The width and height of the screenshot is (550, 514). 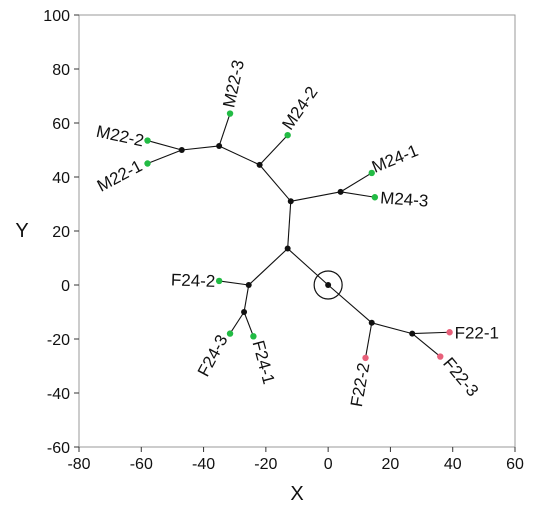 What do you see at coordinates (120, 136) in the screenshot?
I see `leaf-label: M22-2` at bounding box center [120, 136].